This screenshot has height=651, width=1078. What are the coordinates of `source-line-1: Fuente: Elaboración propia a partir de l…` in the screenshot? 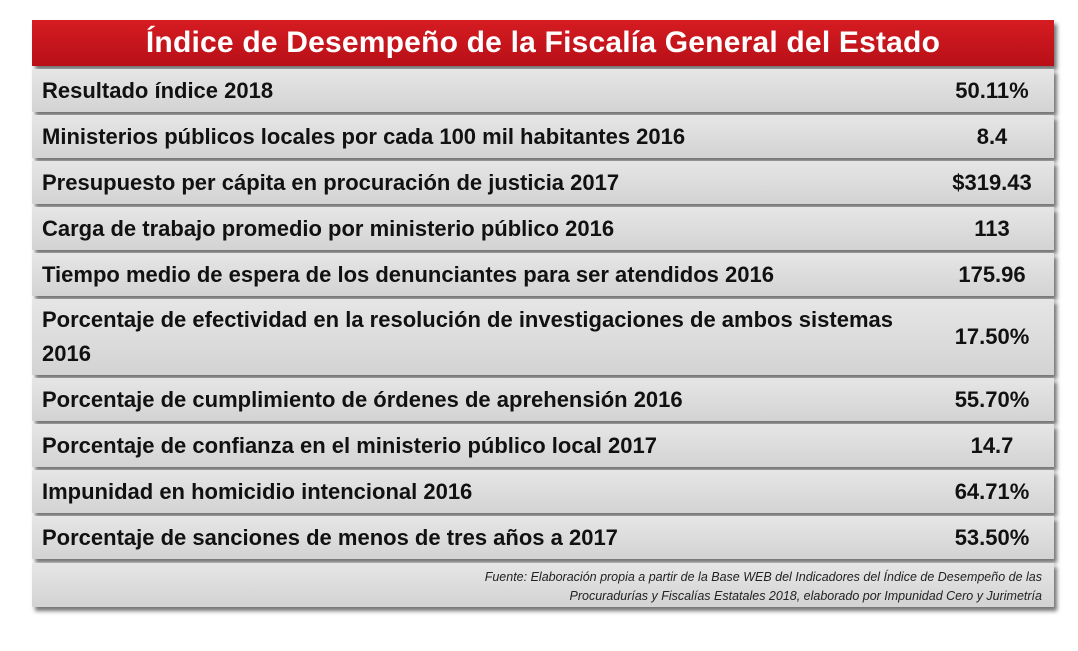 It's located at (763, 577).